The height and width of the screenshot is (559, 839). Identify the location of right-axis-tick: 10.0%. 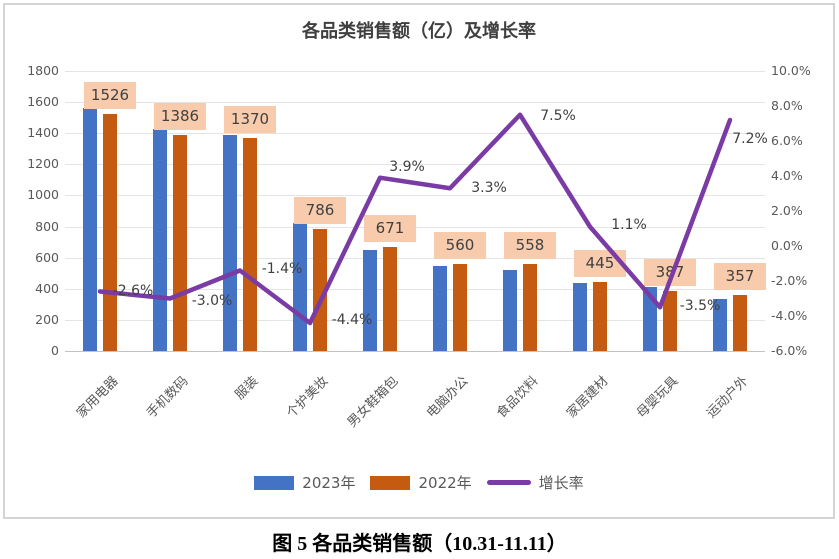
(791, 70).